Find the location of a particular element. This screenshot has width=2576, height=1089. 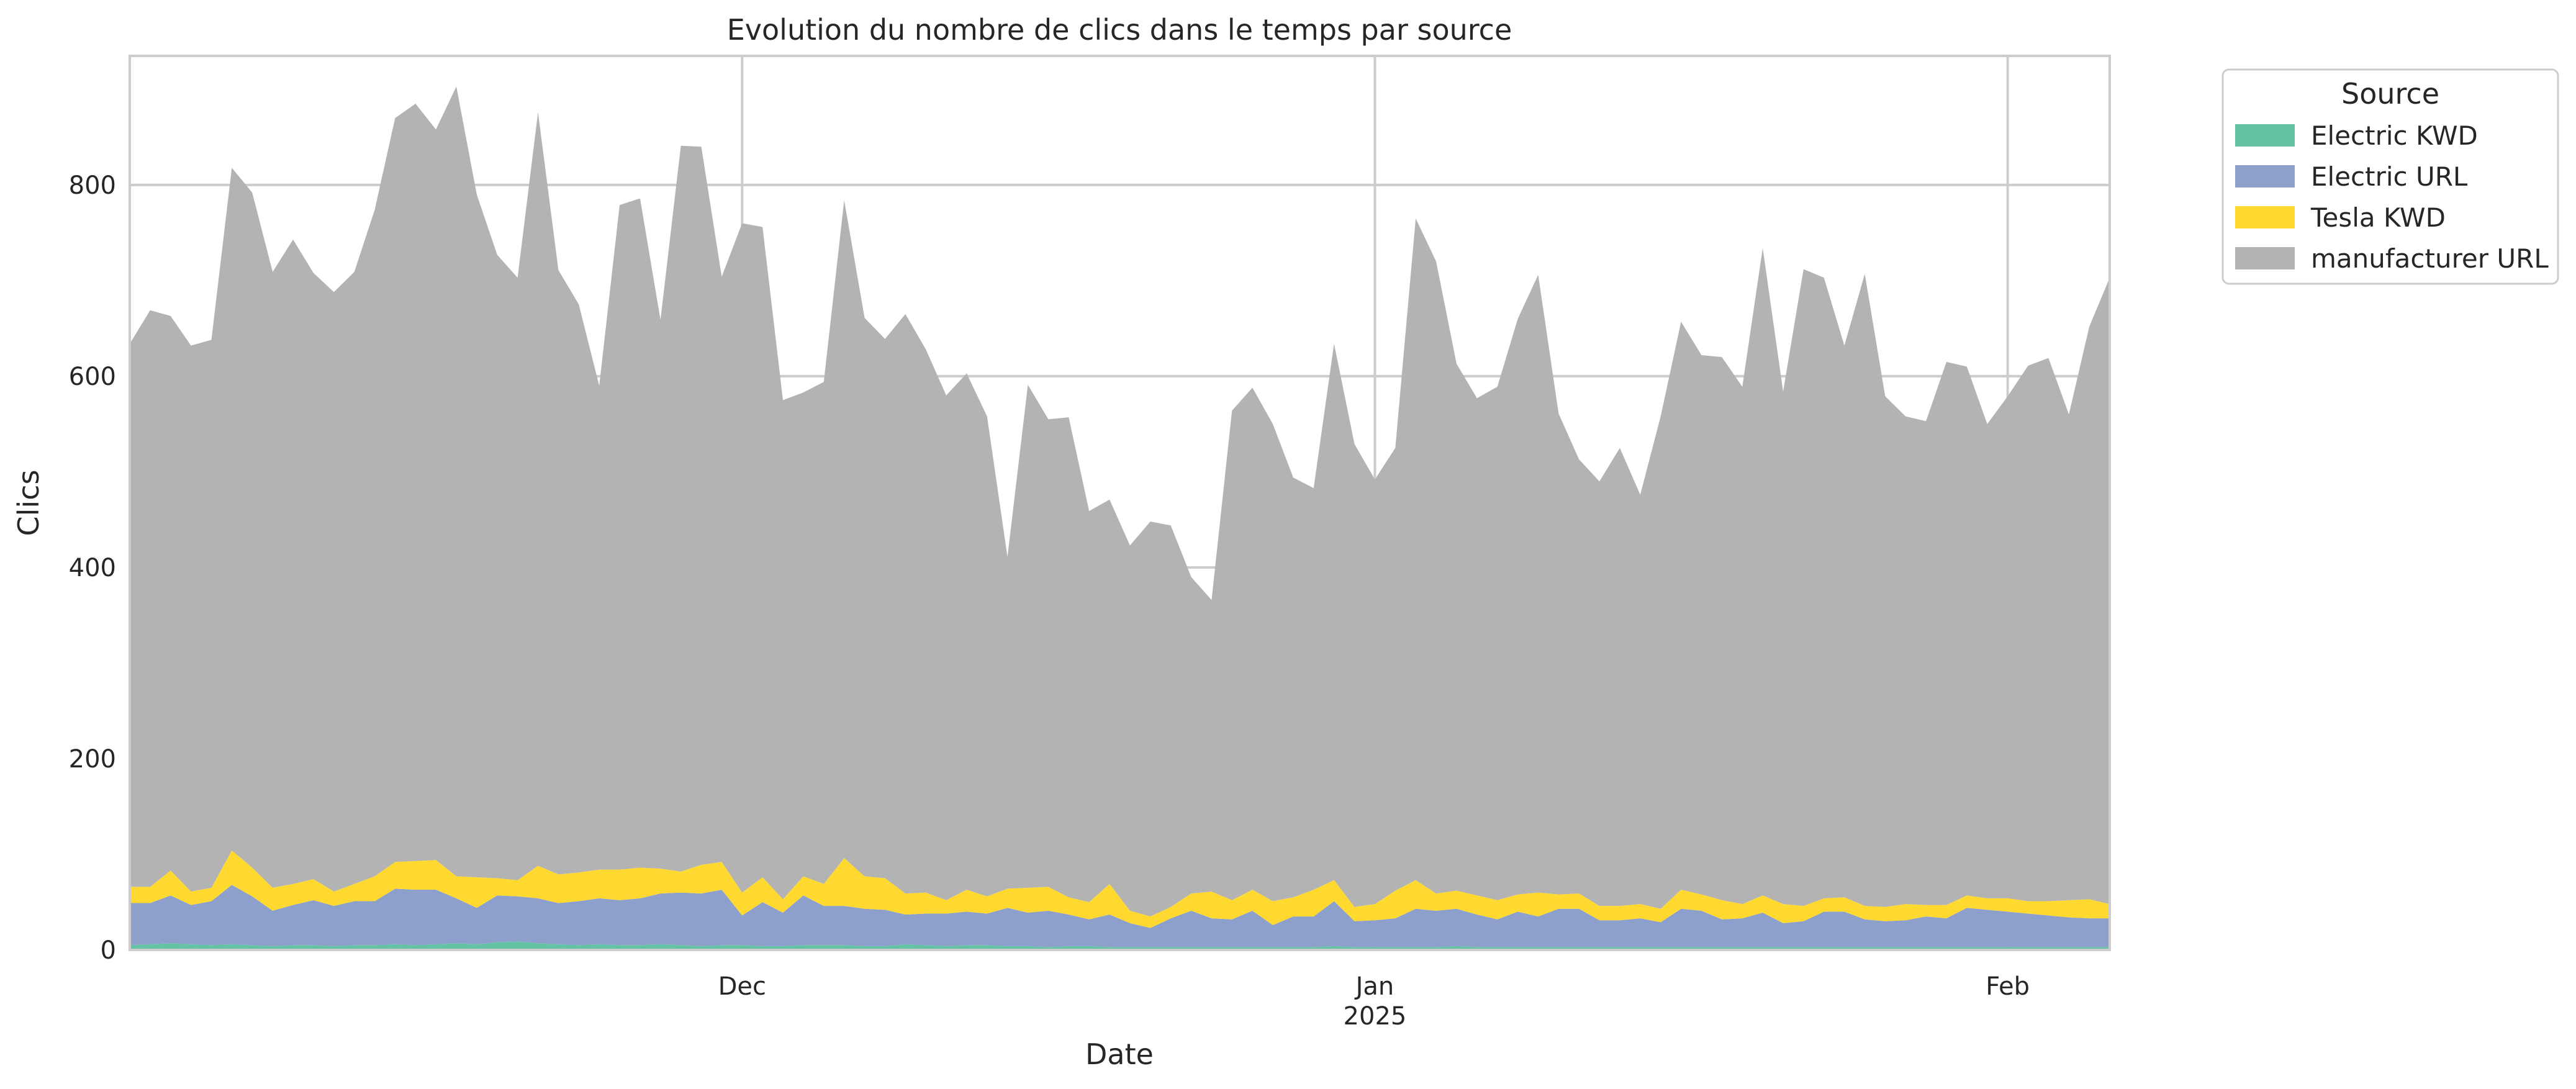

x-tick-label: Dec is located at coordinates (742, 986).